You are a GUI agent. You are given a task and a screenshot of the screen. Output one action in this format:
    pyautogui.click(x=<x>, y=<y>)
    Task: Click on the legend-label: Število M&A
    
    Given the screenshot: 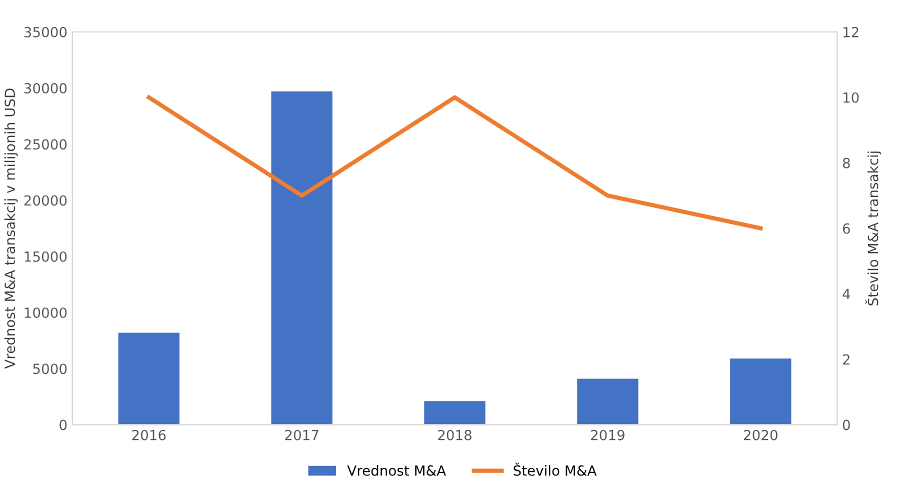 What is the action you would take?
    pyautogui.click(x=555, y=469)
    